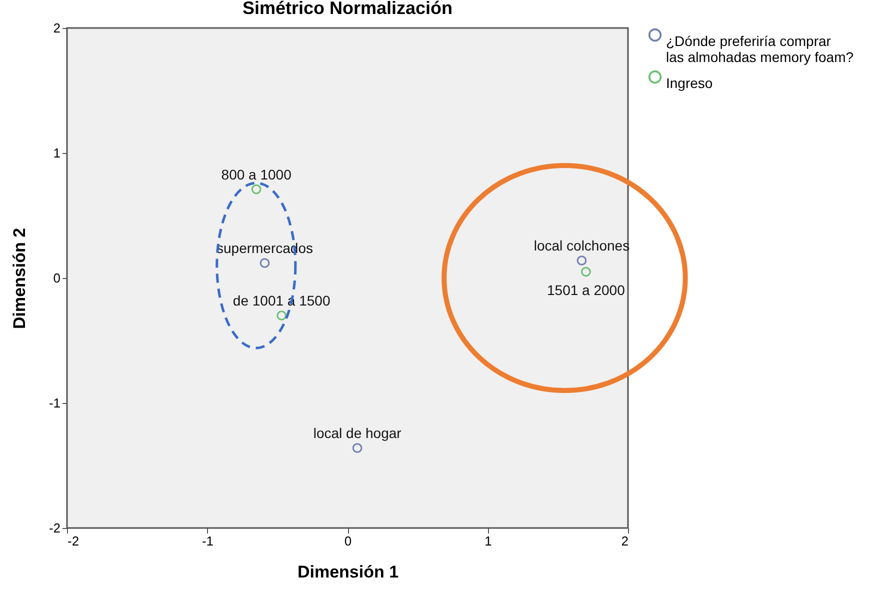 The height and width of the screenshot is (595, 875). I want to click on annotation: local de hogar, so click(357, 433).